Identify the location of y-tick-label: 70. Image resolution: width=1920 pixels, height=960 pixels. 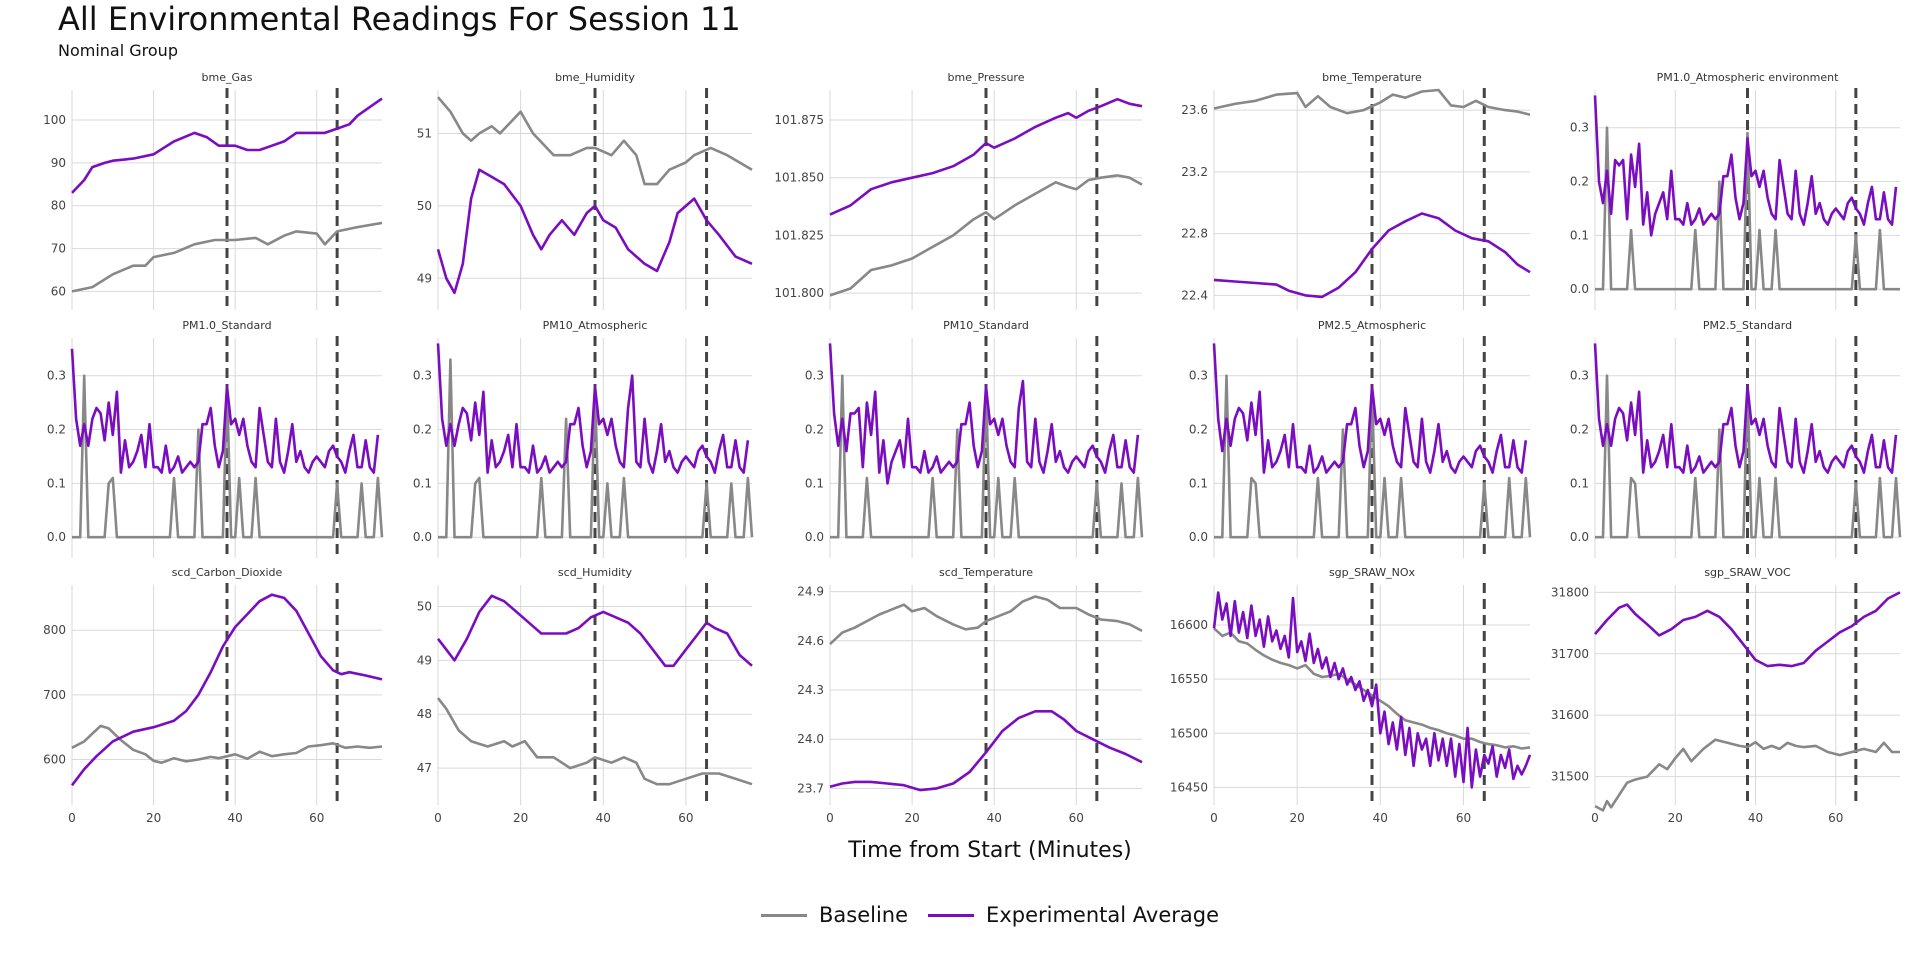
(58, 249).